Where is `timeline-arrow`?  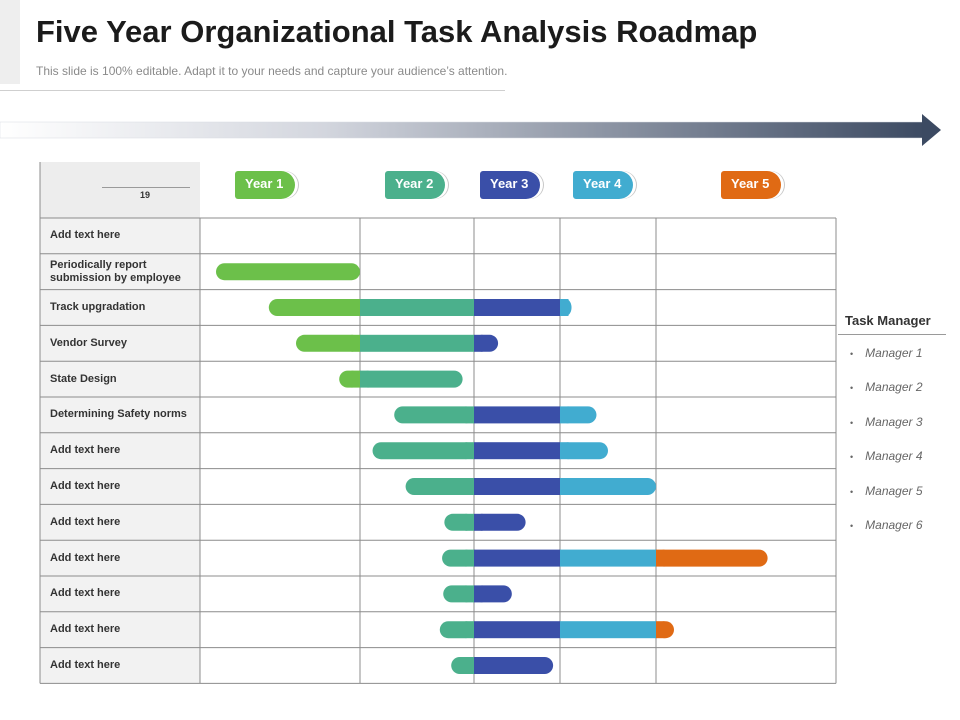 timeline-arrow is located at coordinates (470, 130).